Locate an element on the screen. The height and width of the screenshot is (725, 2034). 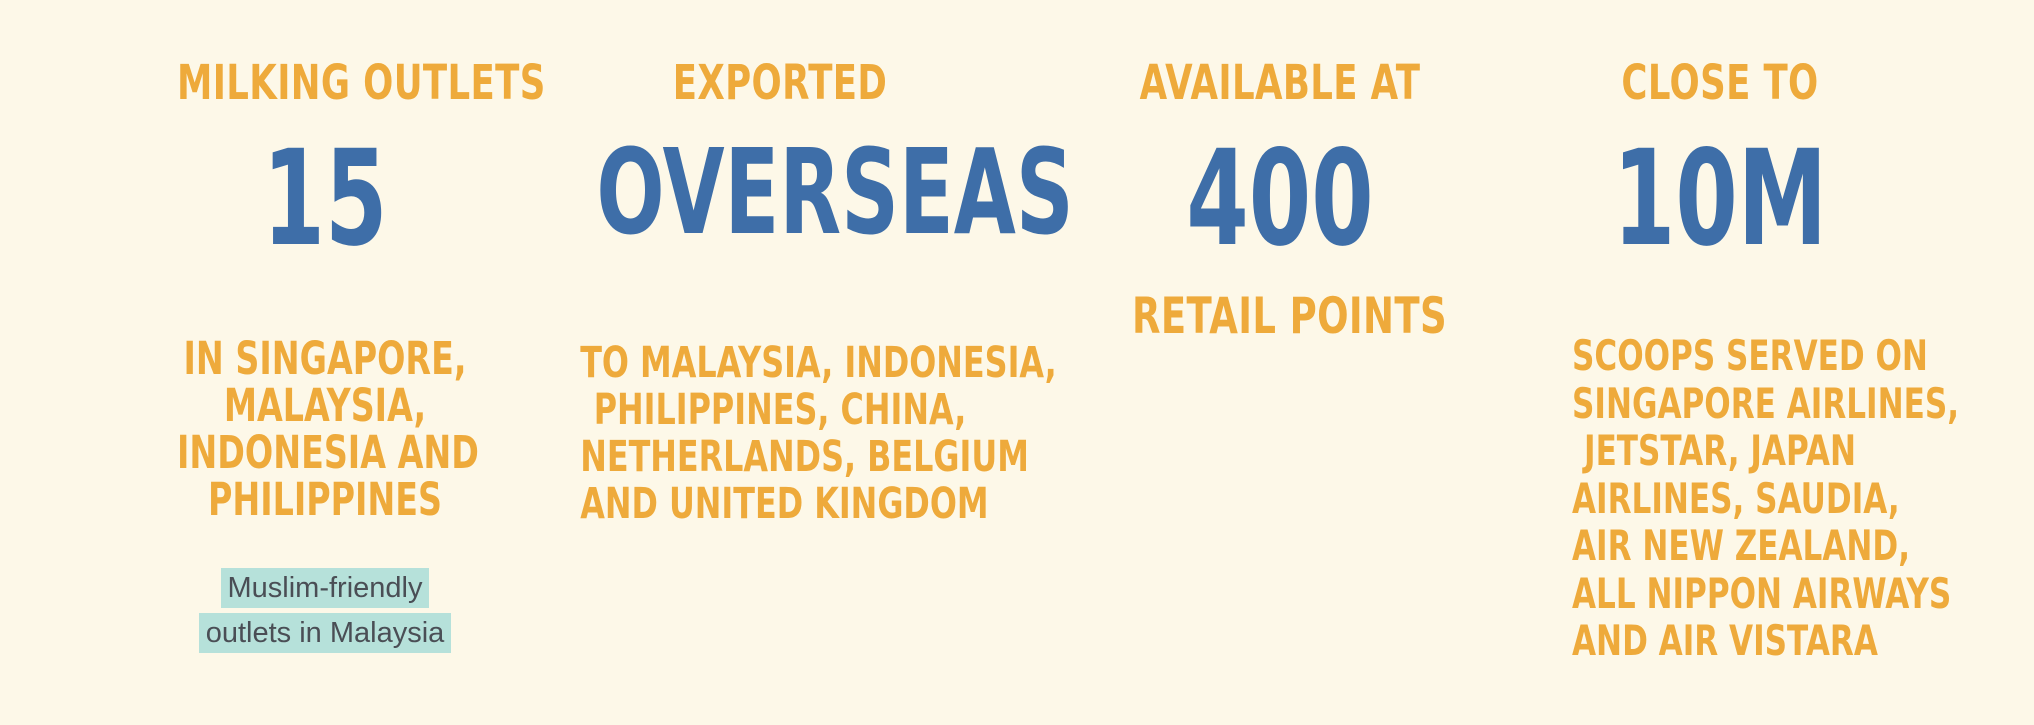
stat-value: Overseas is located at coordinates (835, 192).